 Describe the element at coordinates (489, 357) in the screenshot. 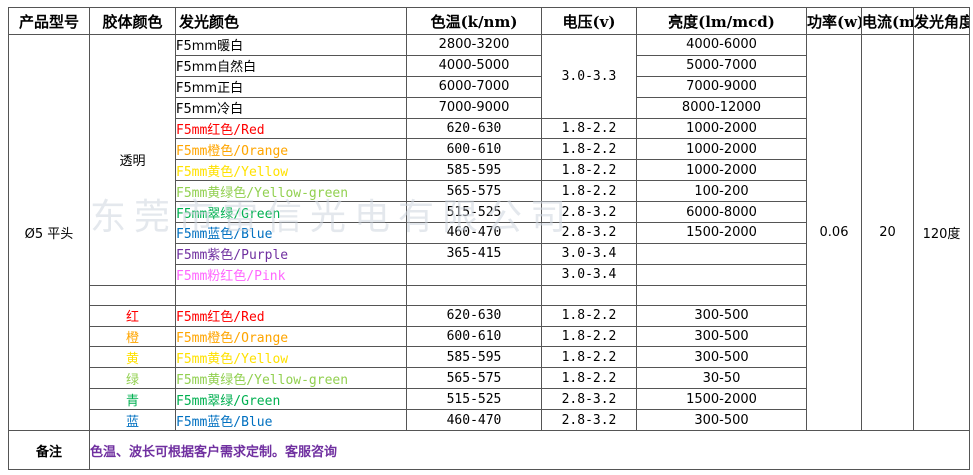

I see `table-row: 黄 F5mm黄色/Yellow 585-595 1.8-2.2 300-500` at that location.